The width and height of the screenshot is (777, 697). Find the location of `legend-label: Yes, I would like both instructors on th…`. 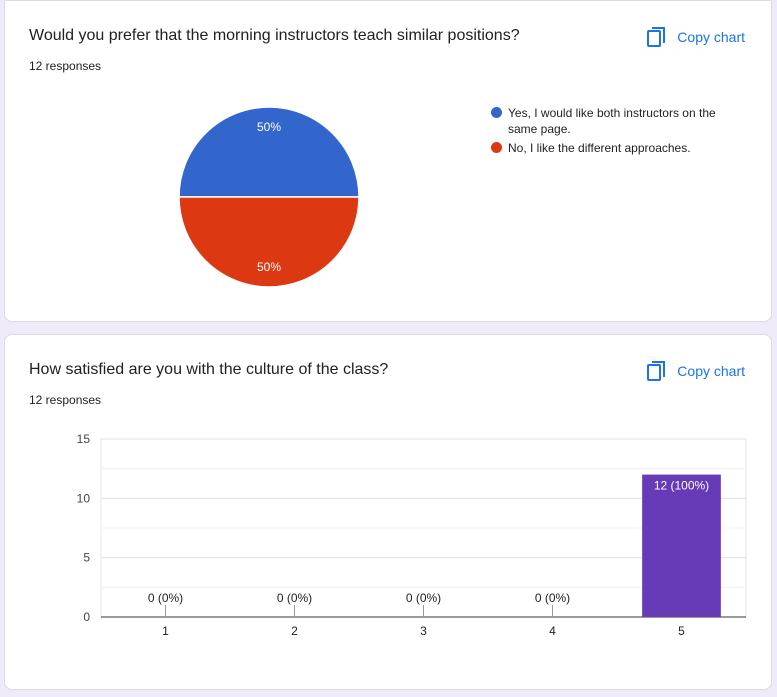

legend-label: Yes, I would like both instructors on th… is located at coordinates (612, 121).